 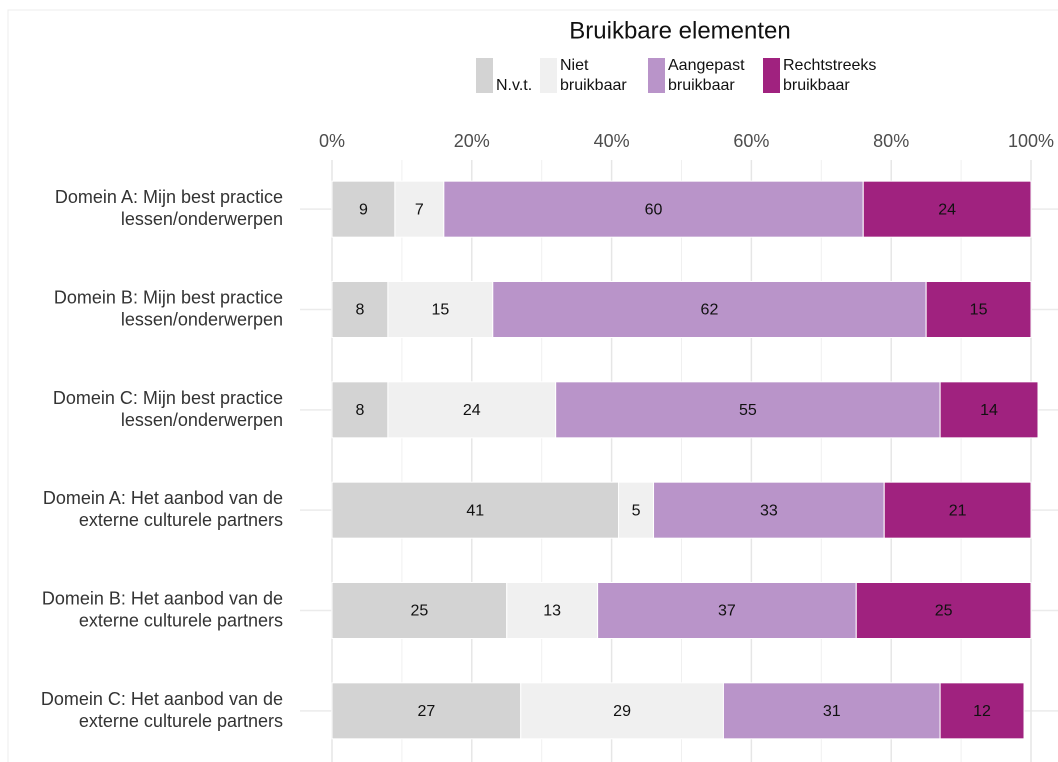 I want to click on x-tick-label: 100%, so click(x=1031, y=141).